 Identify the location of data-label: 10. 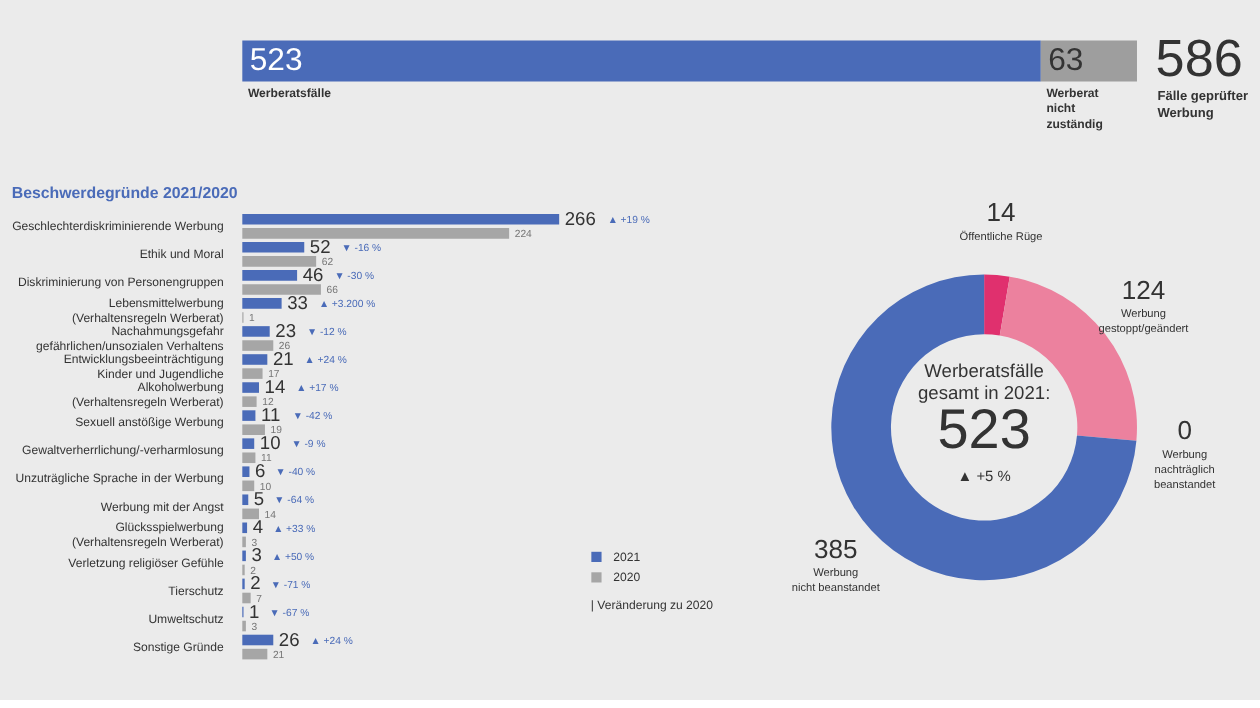
(270, 443).